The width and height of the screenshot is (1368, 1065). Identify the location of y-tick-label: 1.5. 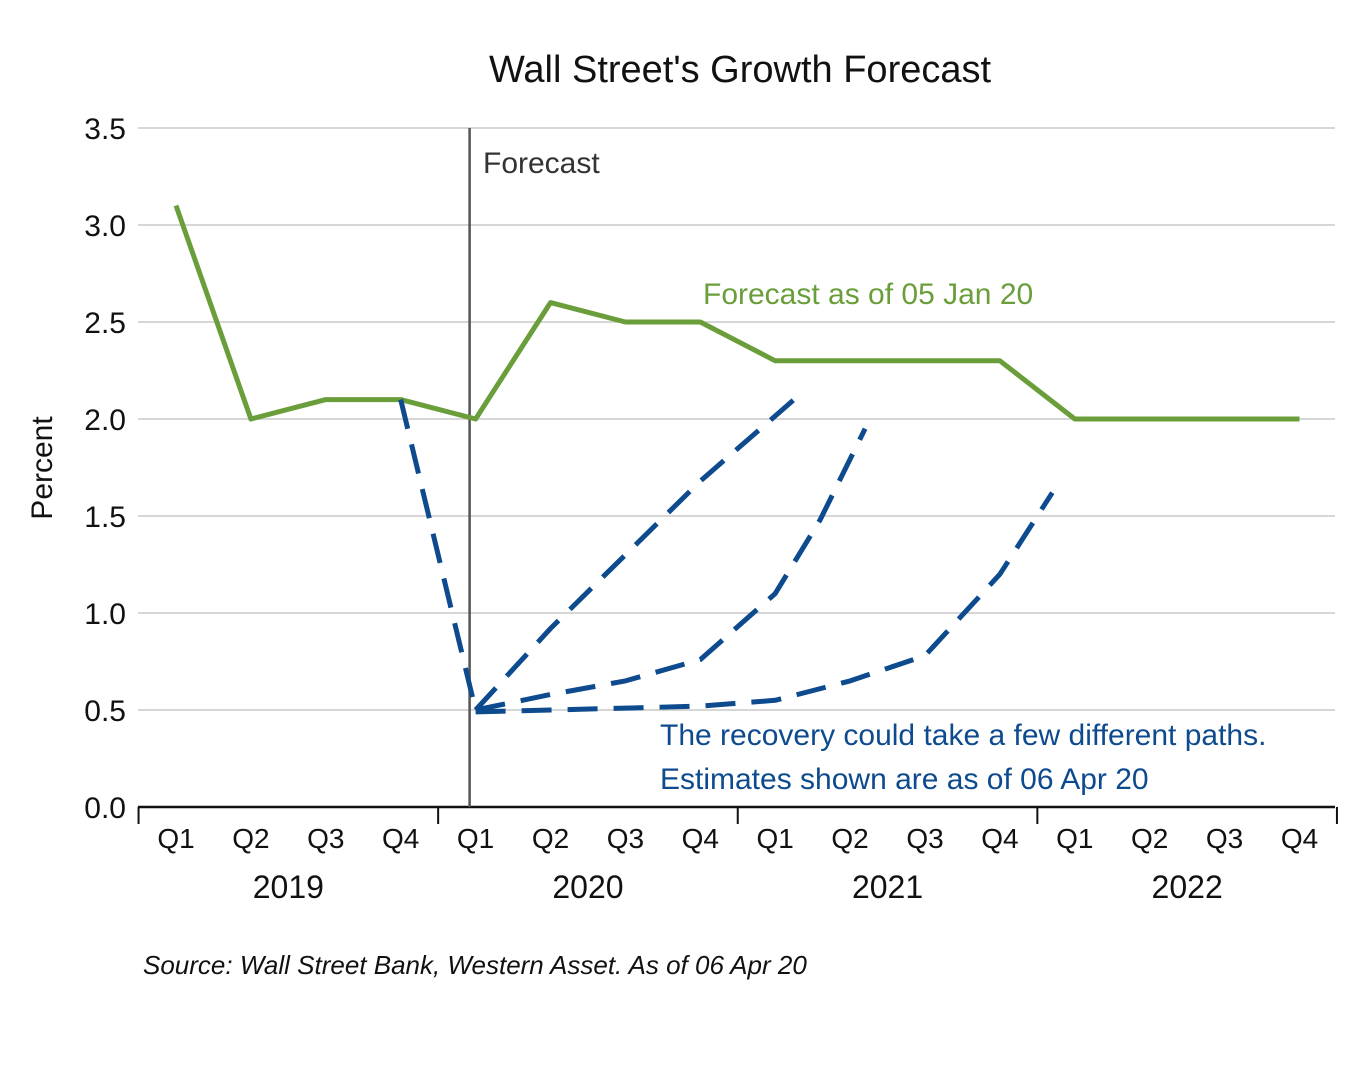
(105, 517).